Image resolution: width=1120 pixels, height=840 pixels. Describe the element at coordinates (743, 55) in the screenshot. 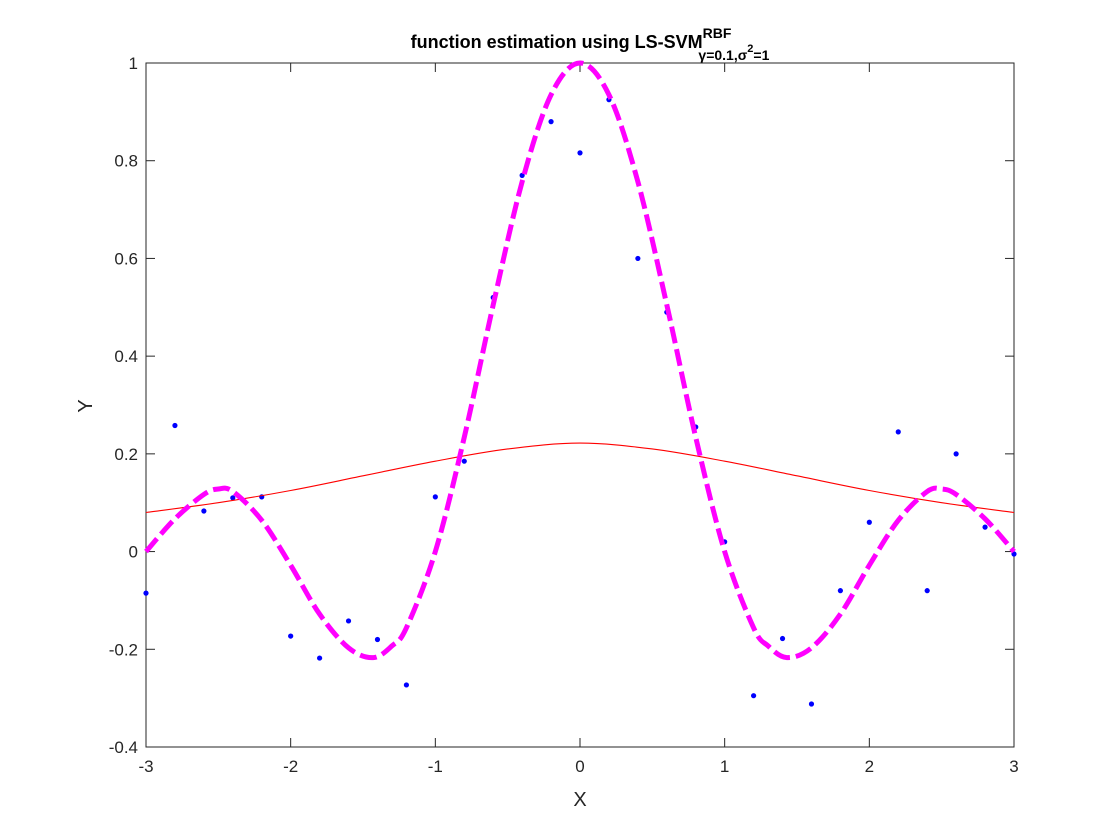

I see `title-subscript-sigma: σ` at that location.